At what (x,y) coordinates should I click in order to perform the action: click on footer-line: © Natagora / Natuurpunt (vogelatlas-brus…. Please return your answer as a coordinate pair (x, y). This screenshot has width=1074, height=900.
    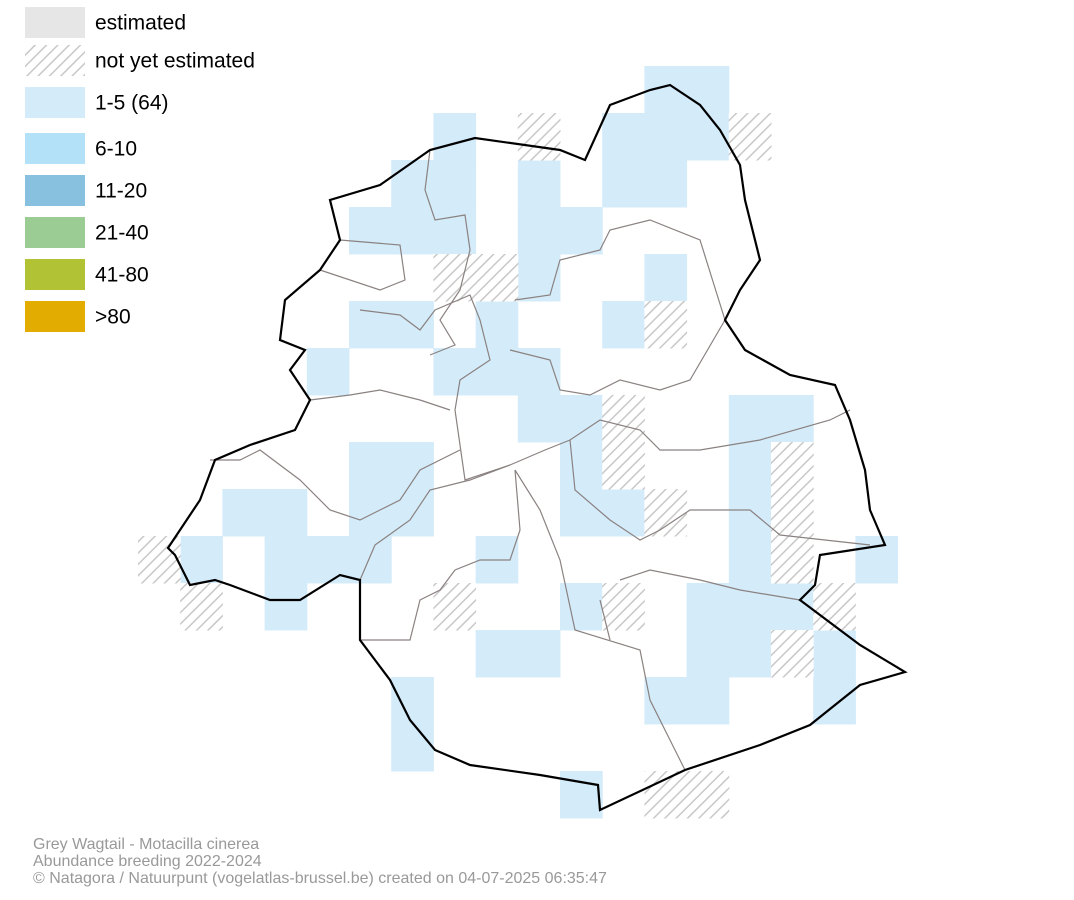
    Looking at the image, I should click on (320, 878).